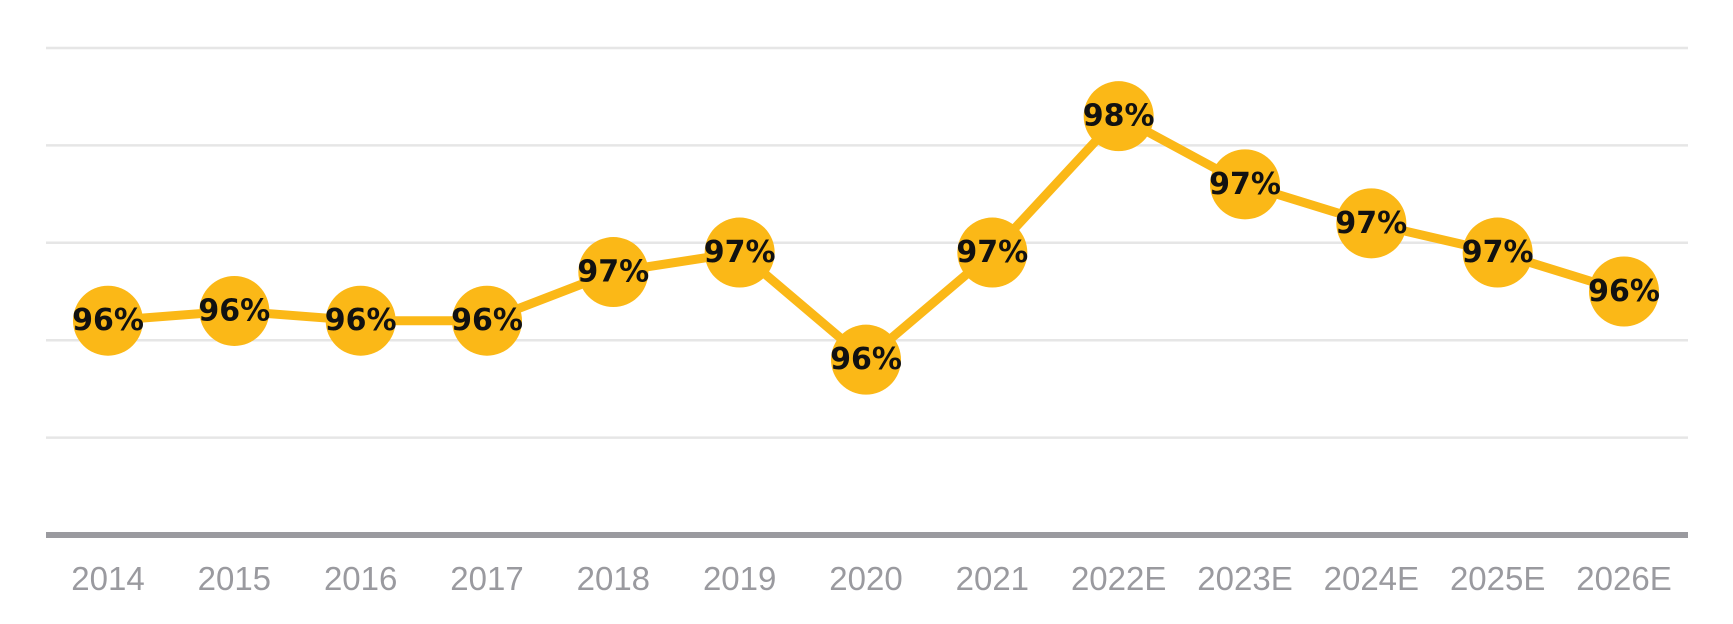 This screenshot has width=1733, height=624. Describe the element at coordinates (865, 578) in the screenshot. I see `x-tick-label: 2020` at that location.